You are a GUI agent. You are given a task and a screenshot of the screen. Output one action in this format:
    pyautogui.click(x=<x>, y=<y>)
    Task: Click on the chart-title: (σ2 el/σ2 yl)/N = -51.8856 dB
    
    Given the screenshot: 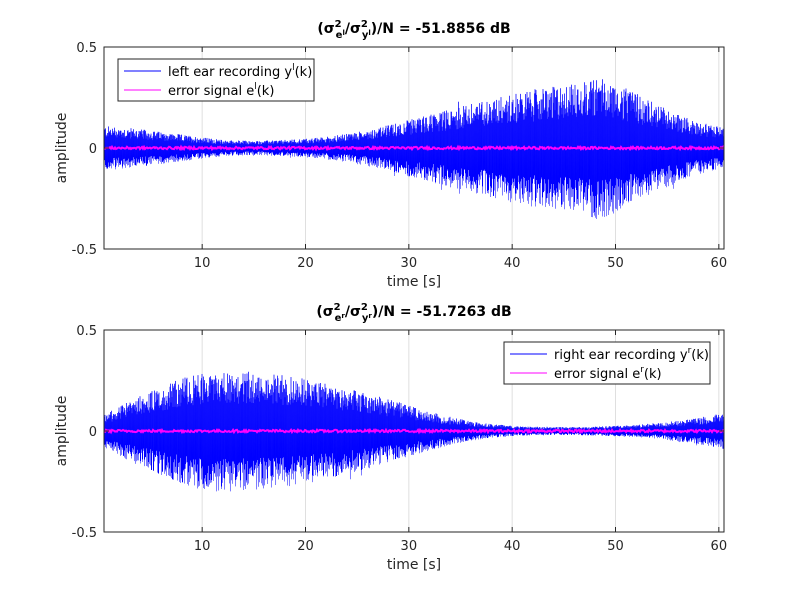 What is the action you would take?
    pyautogui.click(x=413, y=30)
    